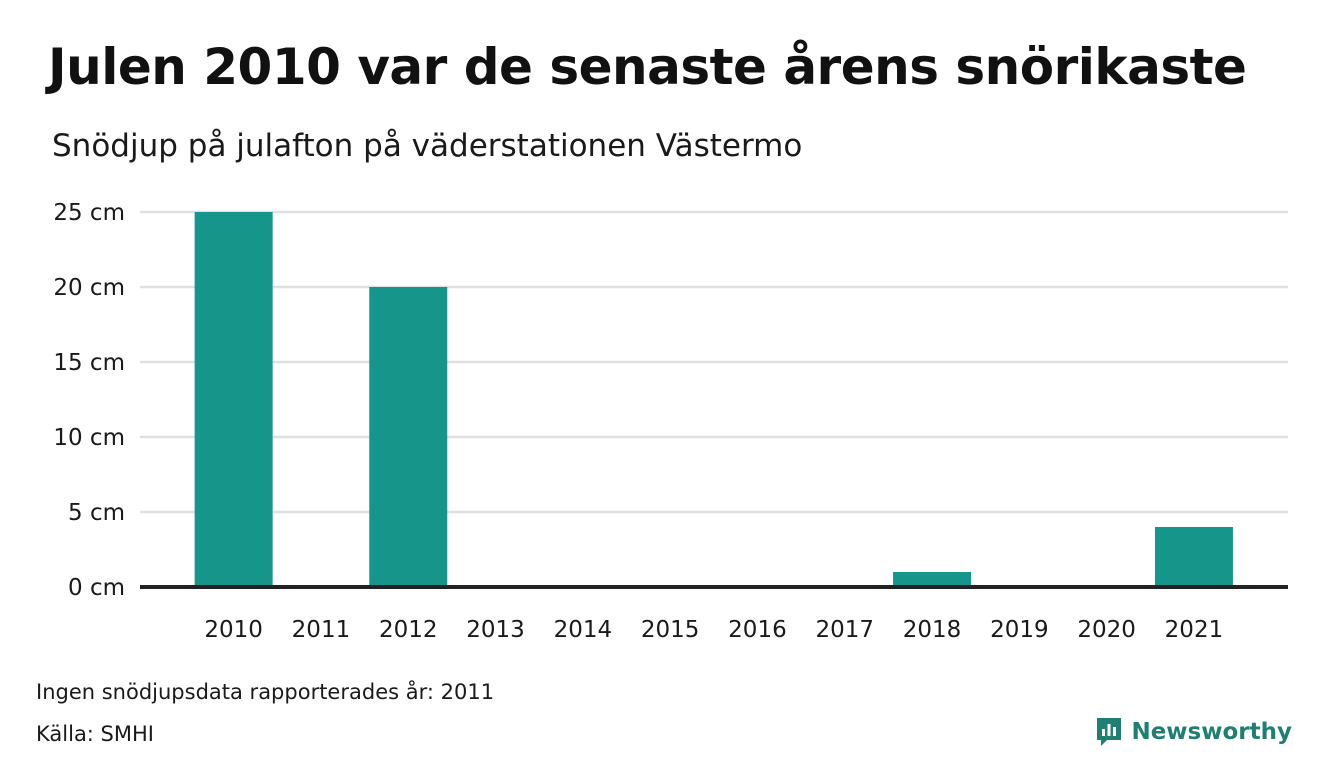 This screenshot has width=1340, height=780. I want to click on x-tick-label: 2021, so click(1194, 630).